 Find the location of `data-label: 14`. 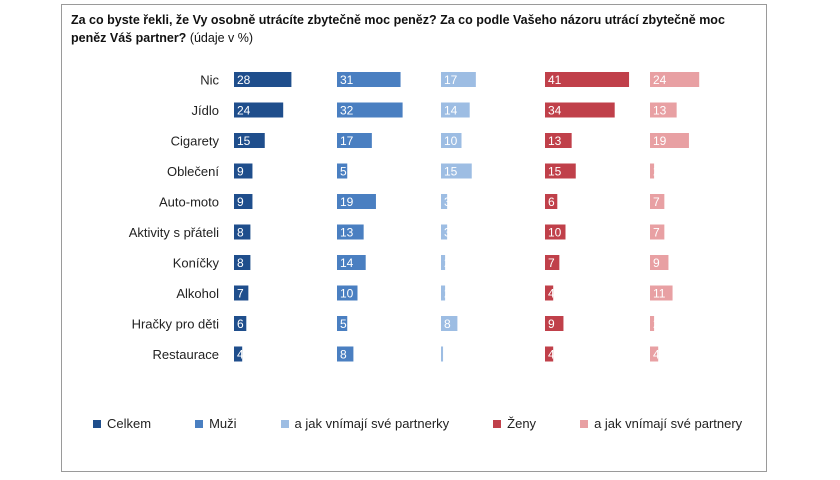

data-label: 14 is located at coordinates (451, 111).